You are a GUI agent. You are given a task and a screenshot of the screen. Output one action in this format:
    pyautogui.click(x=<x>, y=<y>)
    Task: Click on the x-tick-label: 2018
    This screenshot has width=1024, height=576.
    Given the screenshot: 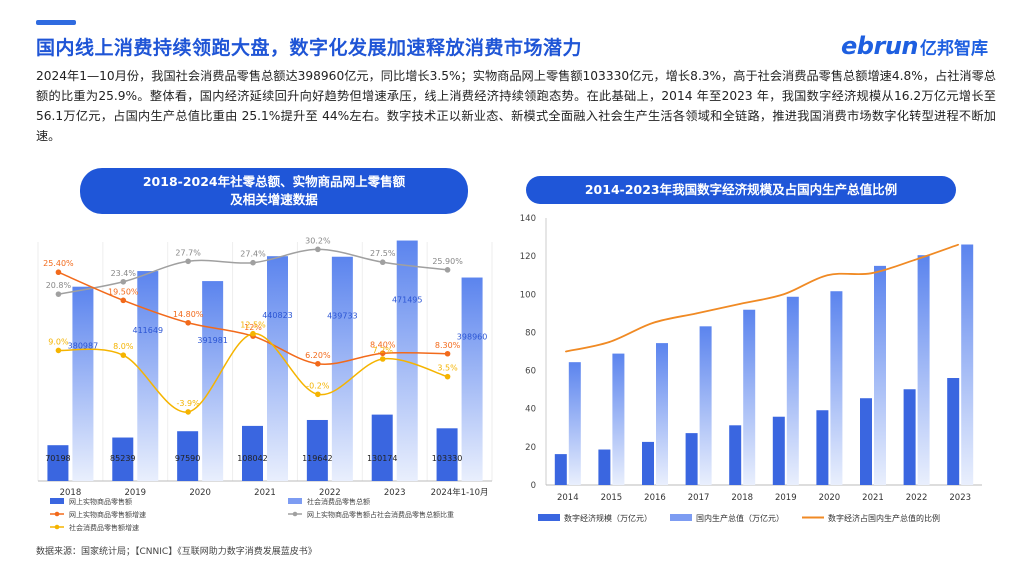 What is the action you would take?
    pyautogui.click(x=71, y=493)
    